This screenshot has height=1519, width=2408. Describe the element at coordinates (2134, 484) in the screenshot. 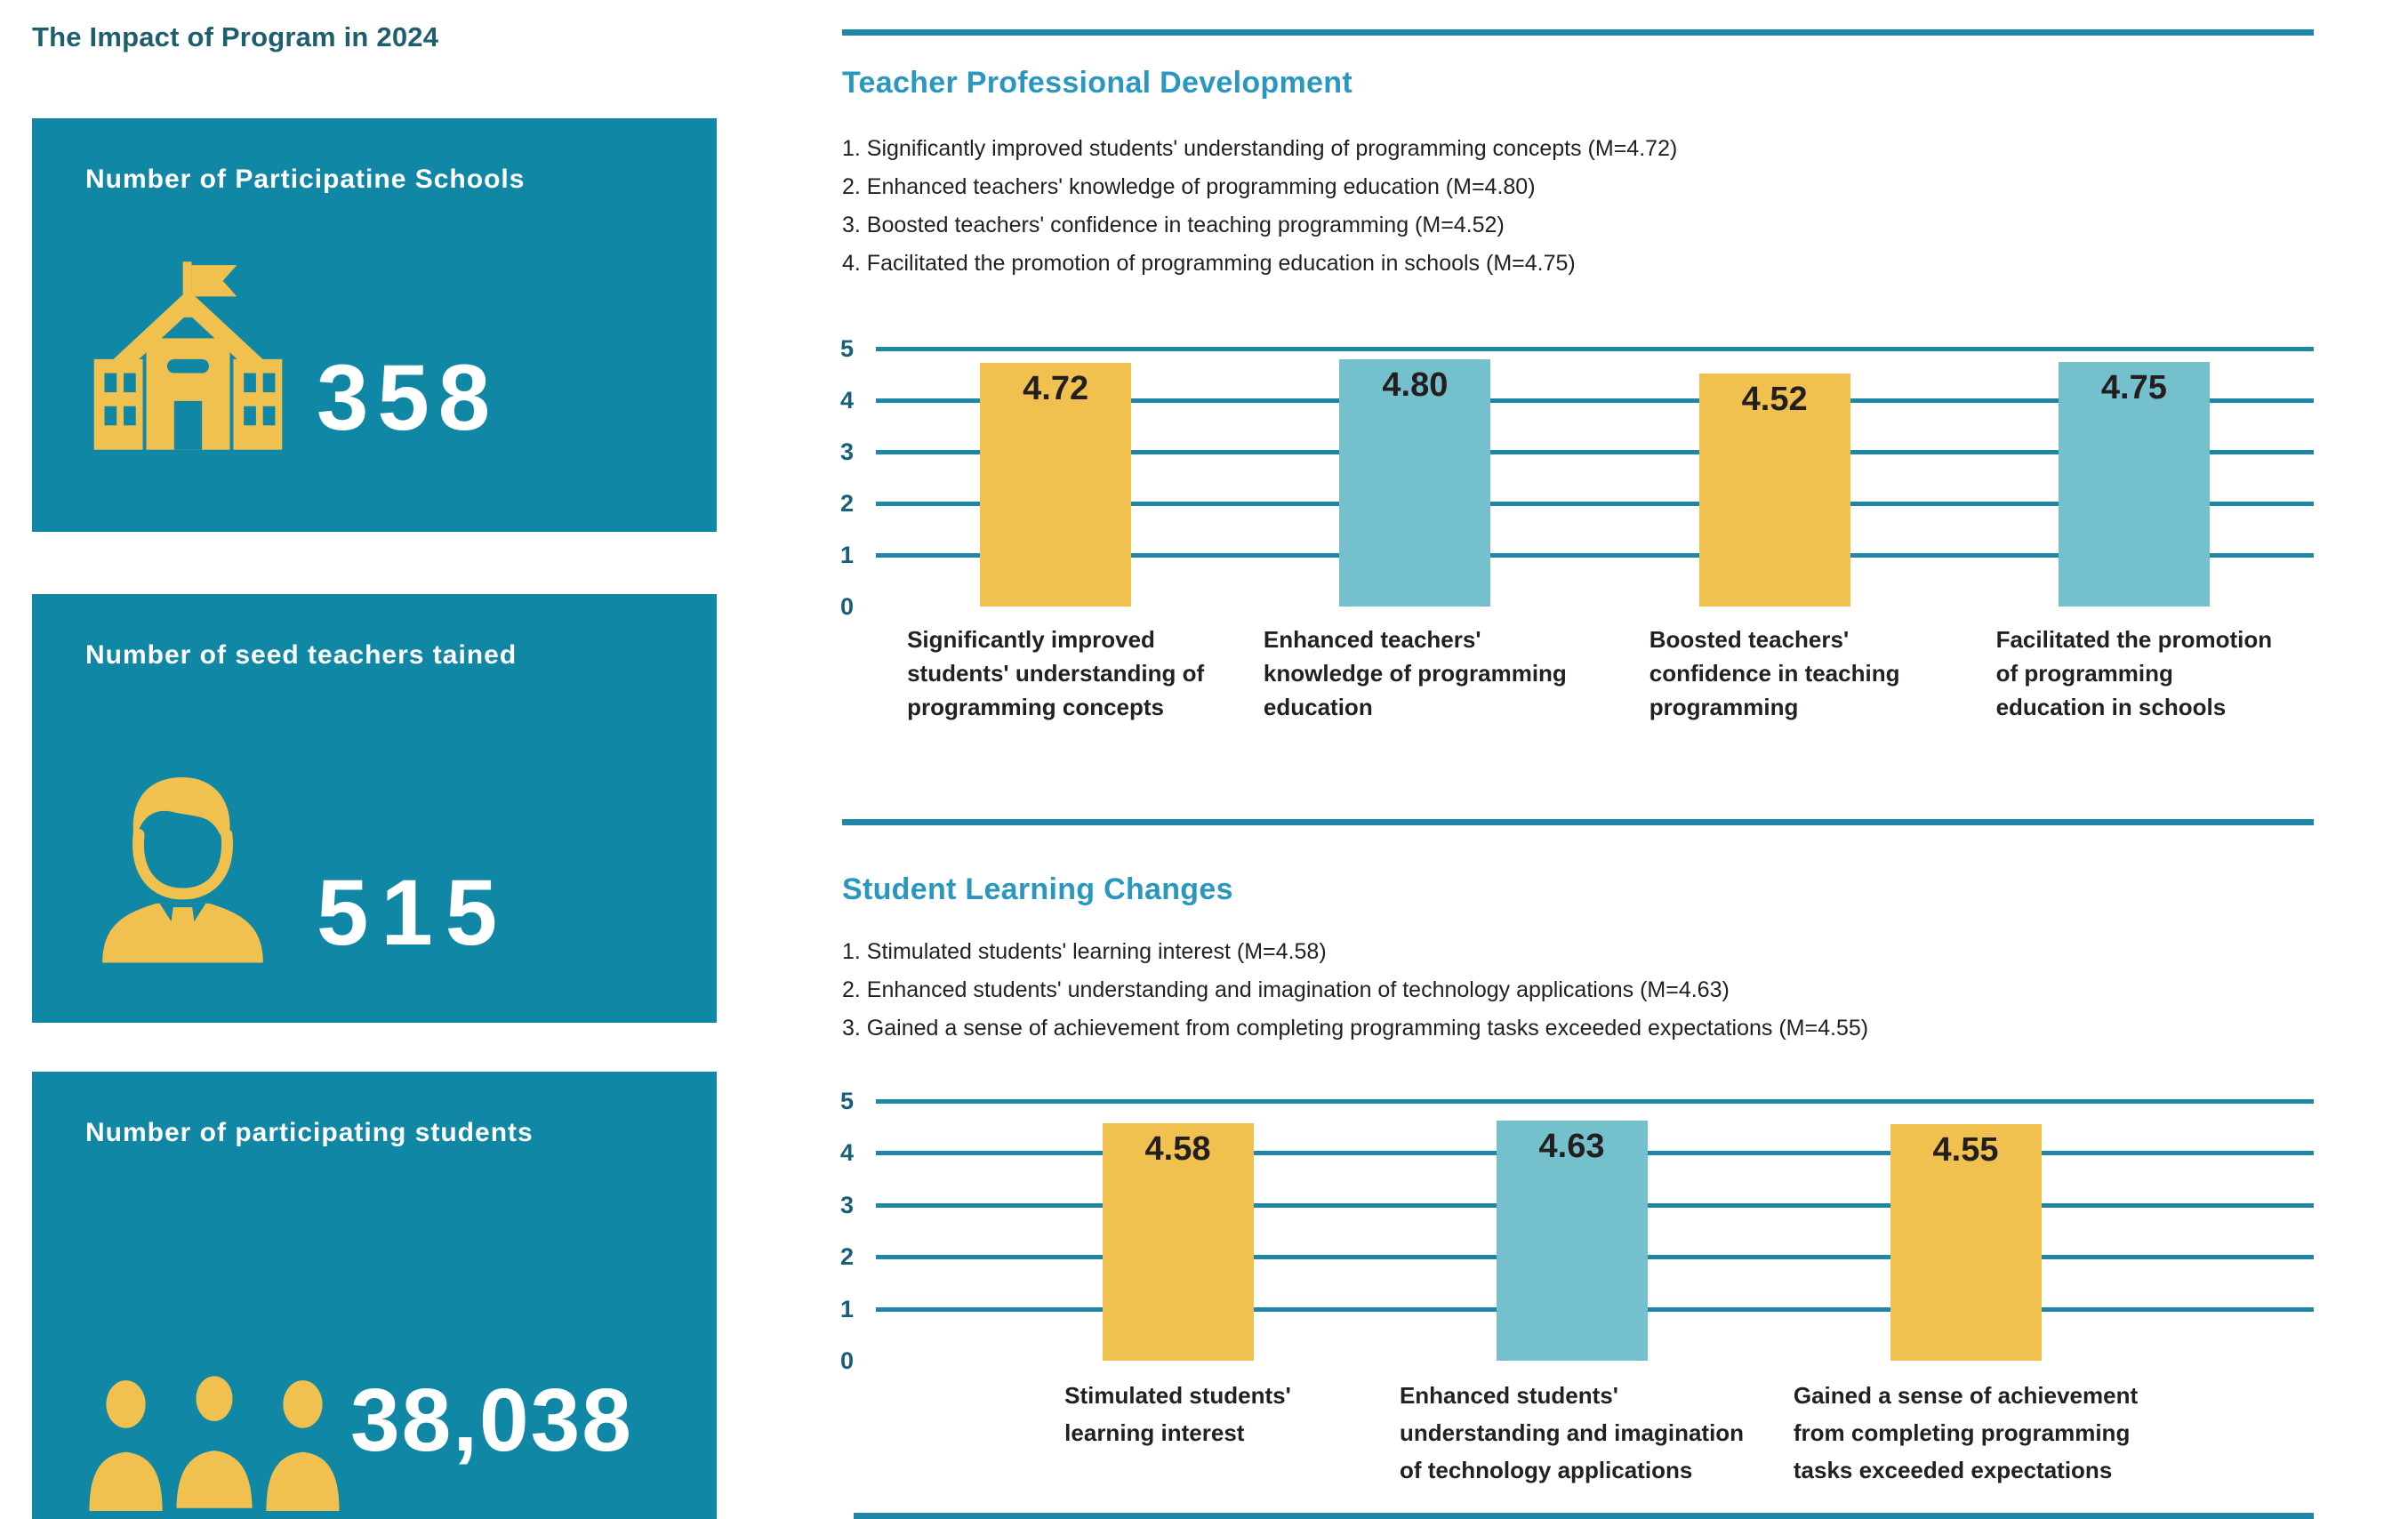

I see `bar: 4.75` at that location.